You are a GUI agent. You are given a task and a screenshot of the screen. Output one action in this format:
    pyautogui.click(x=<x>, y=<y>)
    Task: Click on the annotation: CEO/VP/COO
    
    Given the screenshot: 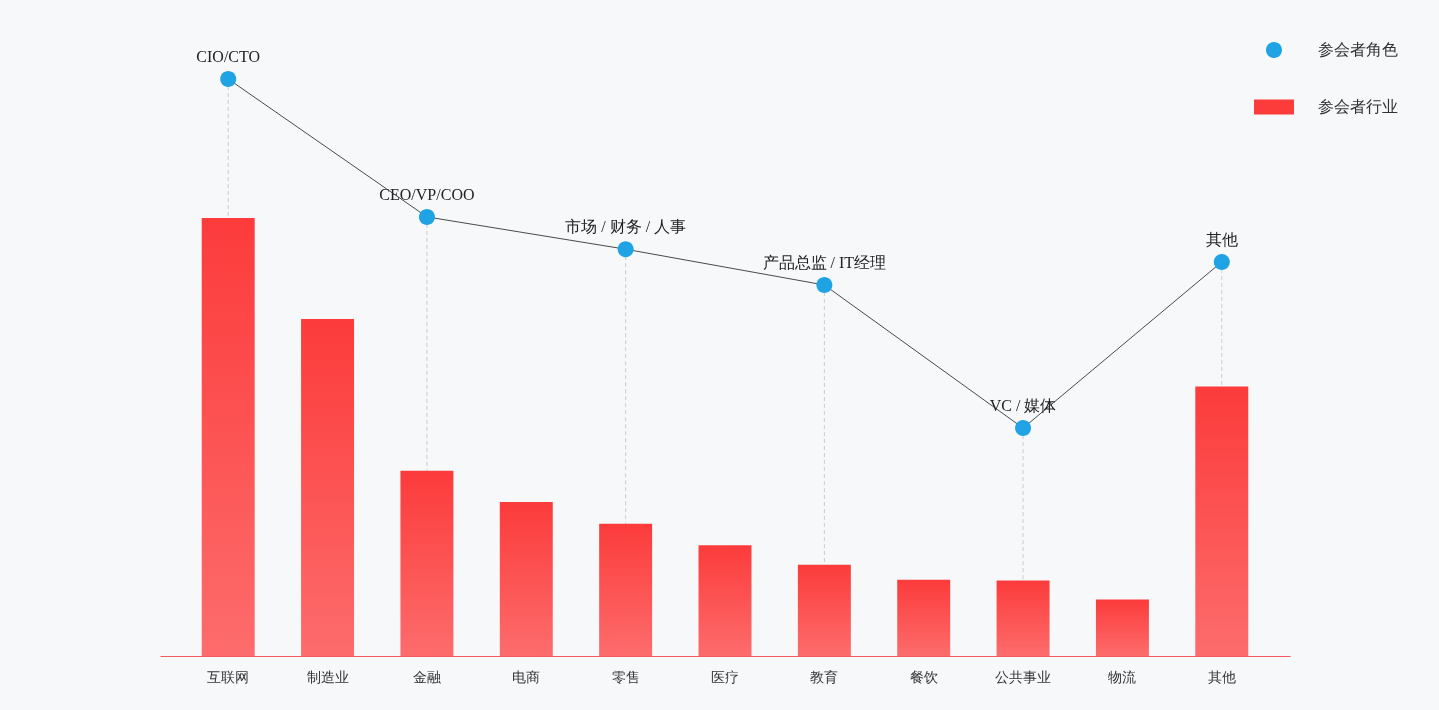 What is the action you would take?
    pyautogui.click(x=427, y=194)
    